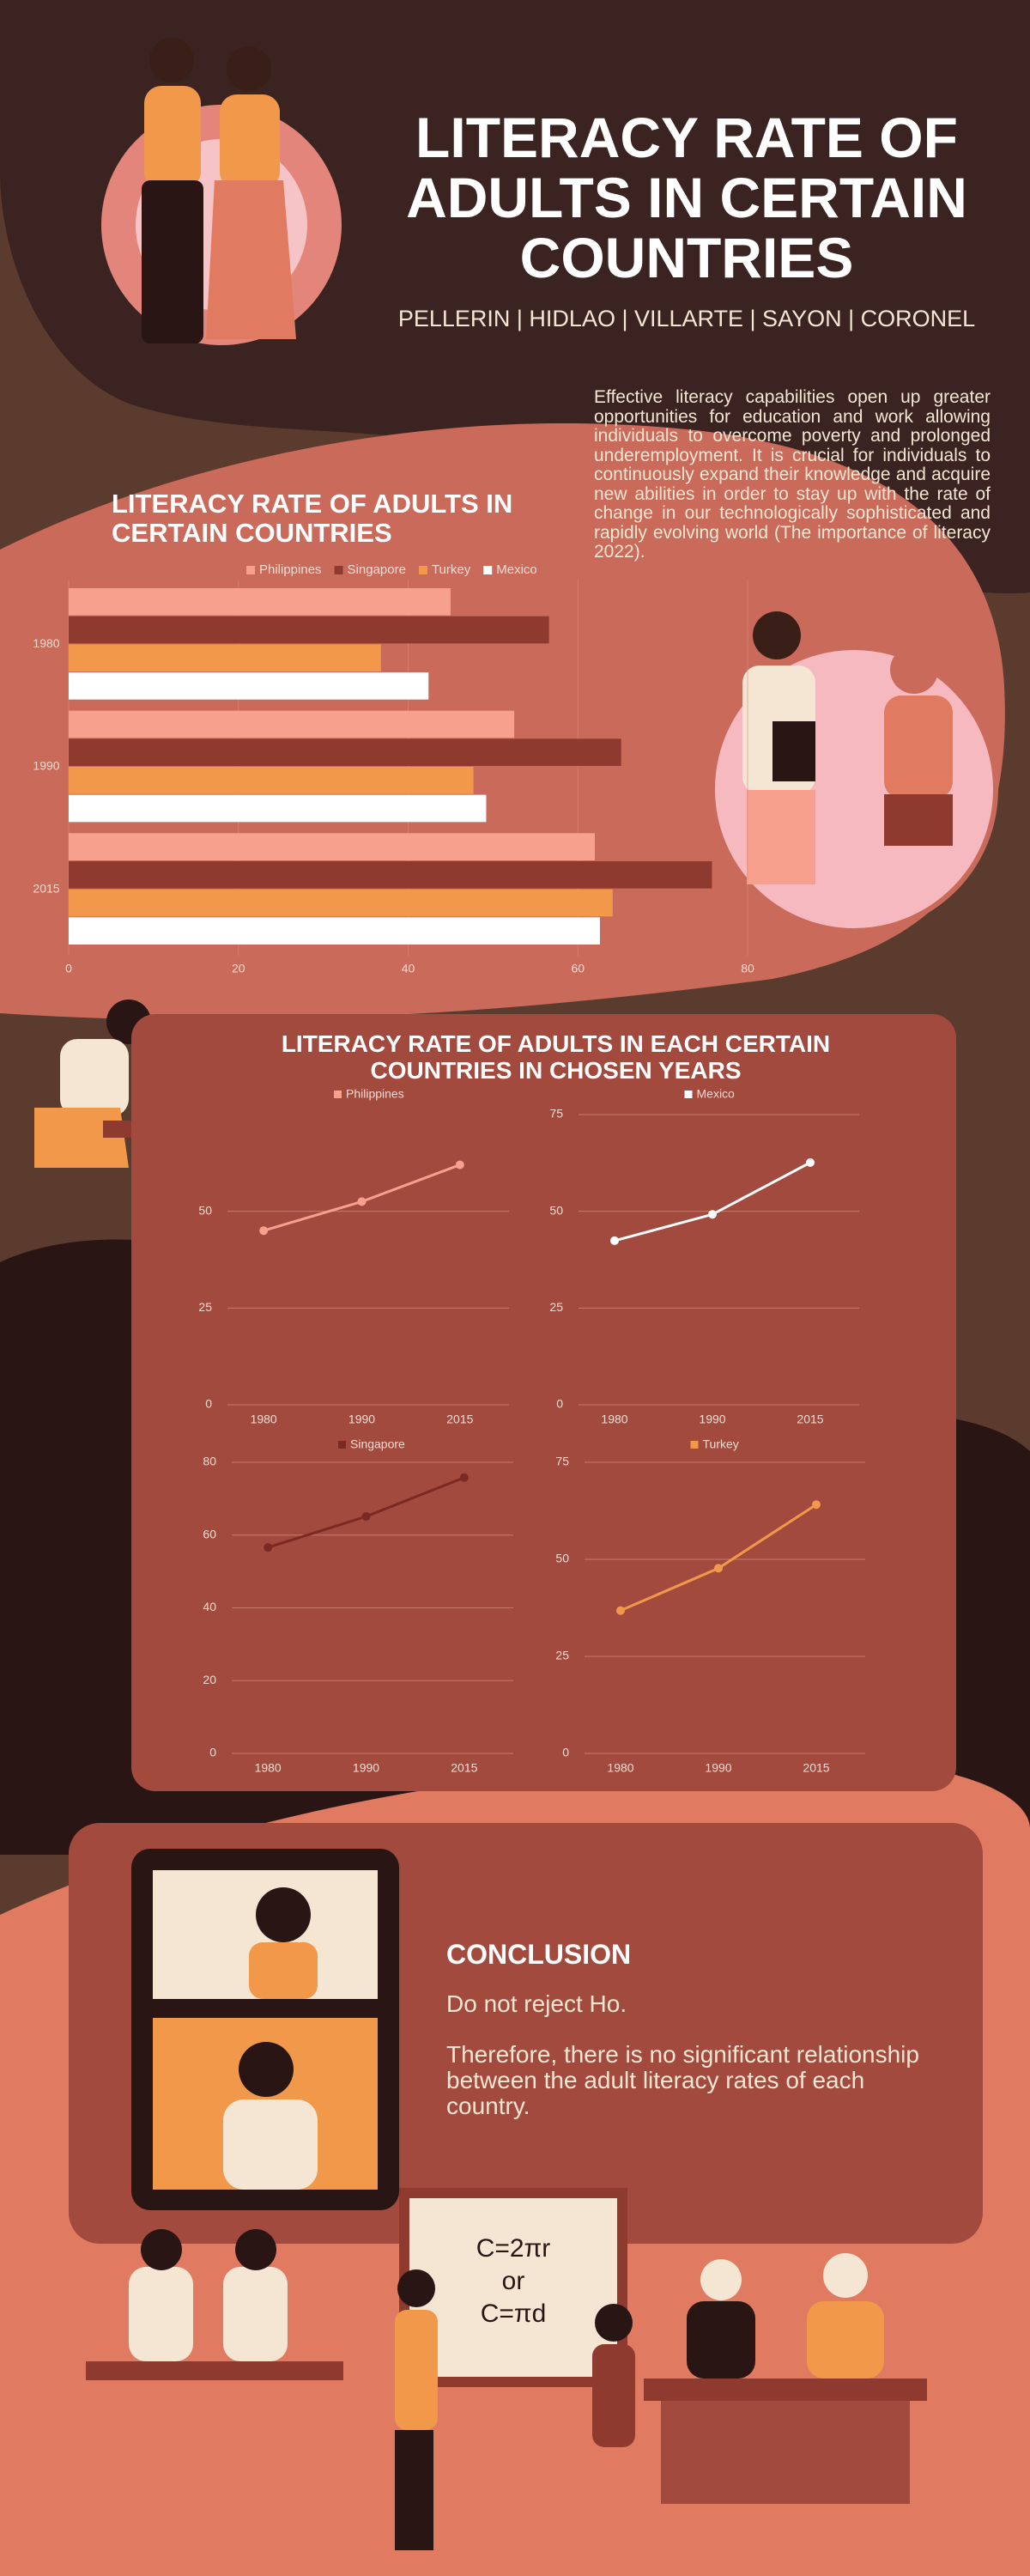  I want to click on y-tick-label: 20, so click(209, 1679).